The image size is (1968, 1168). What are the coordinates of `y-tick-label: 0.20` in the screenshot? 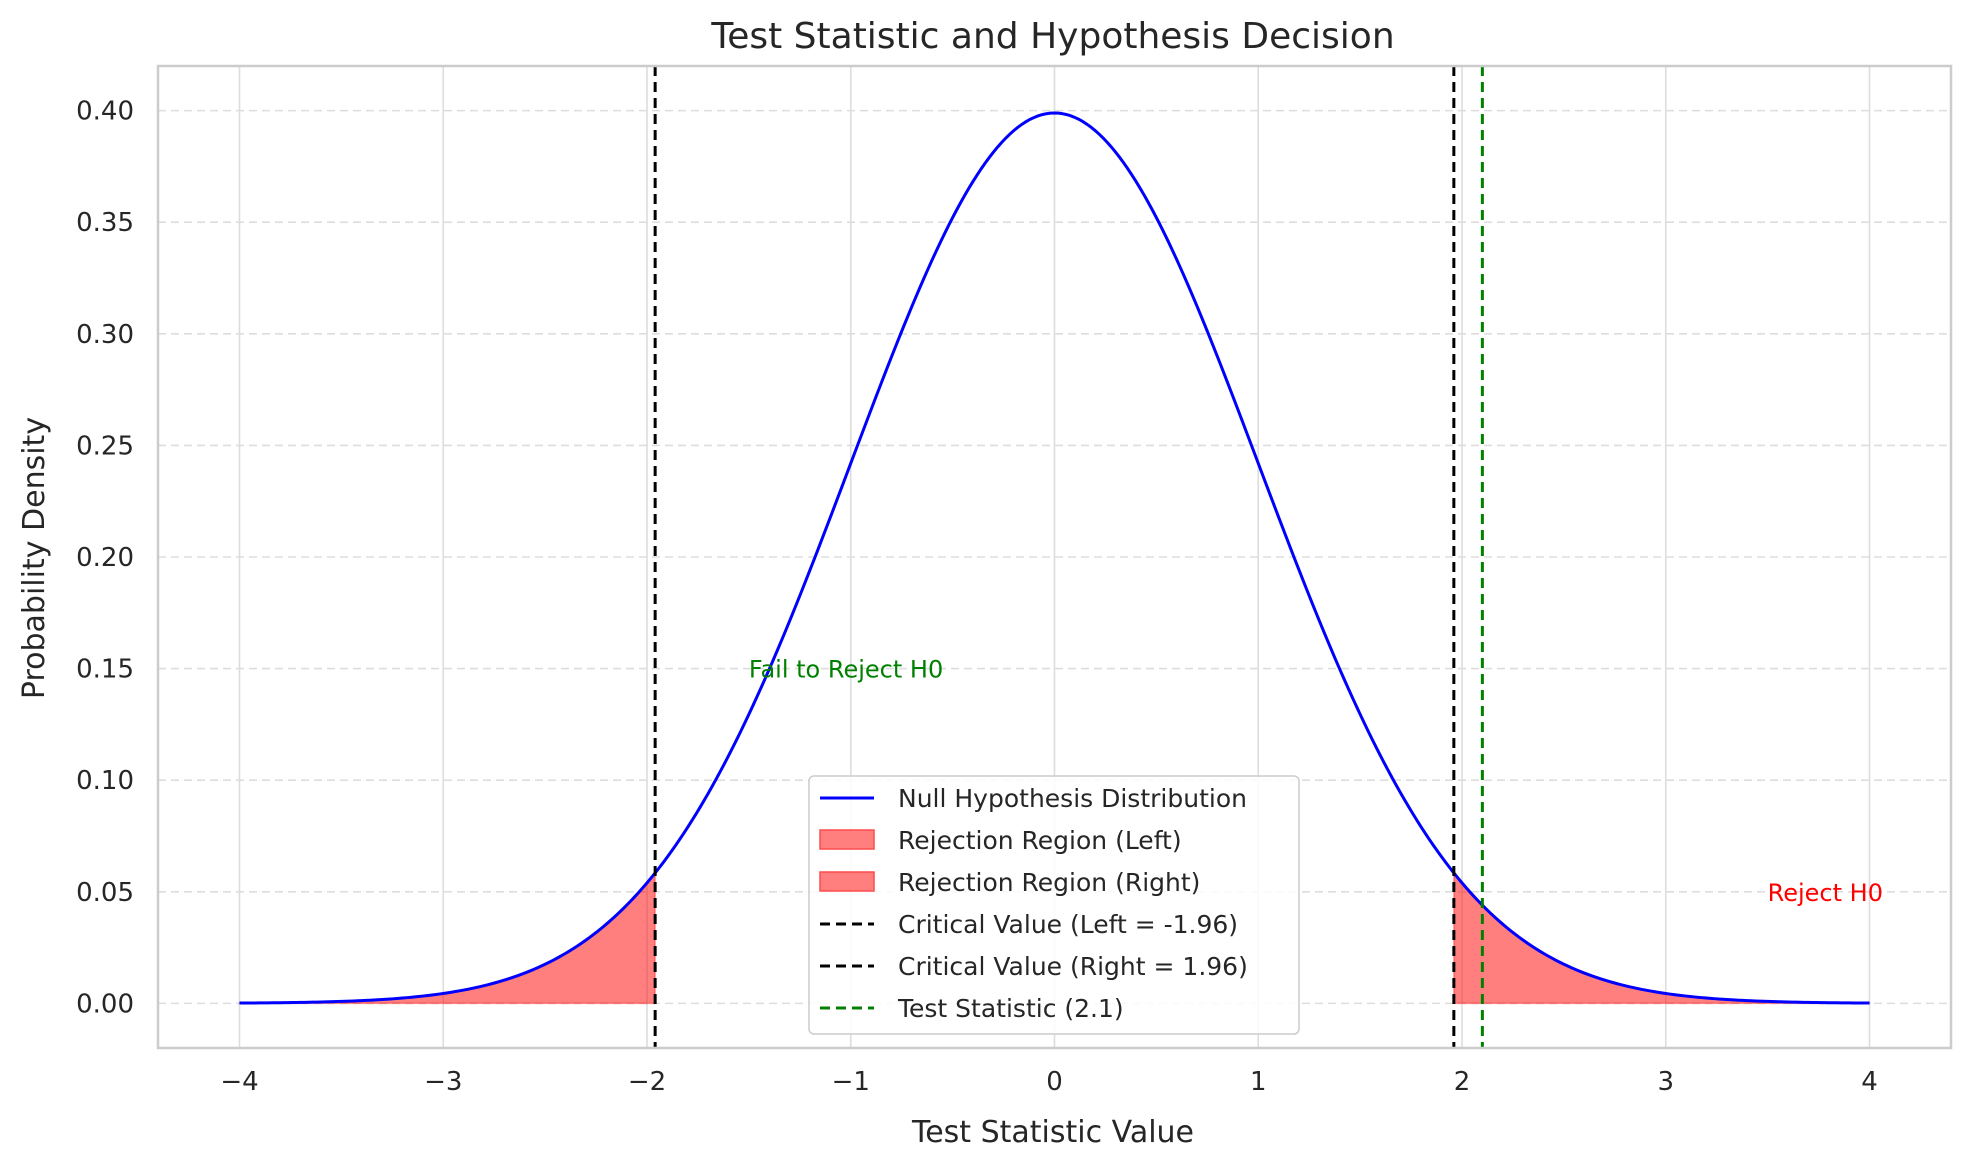 It's located at (105, 558).